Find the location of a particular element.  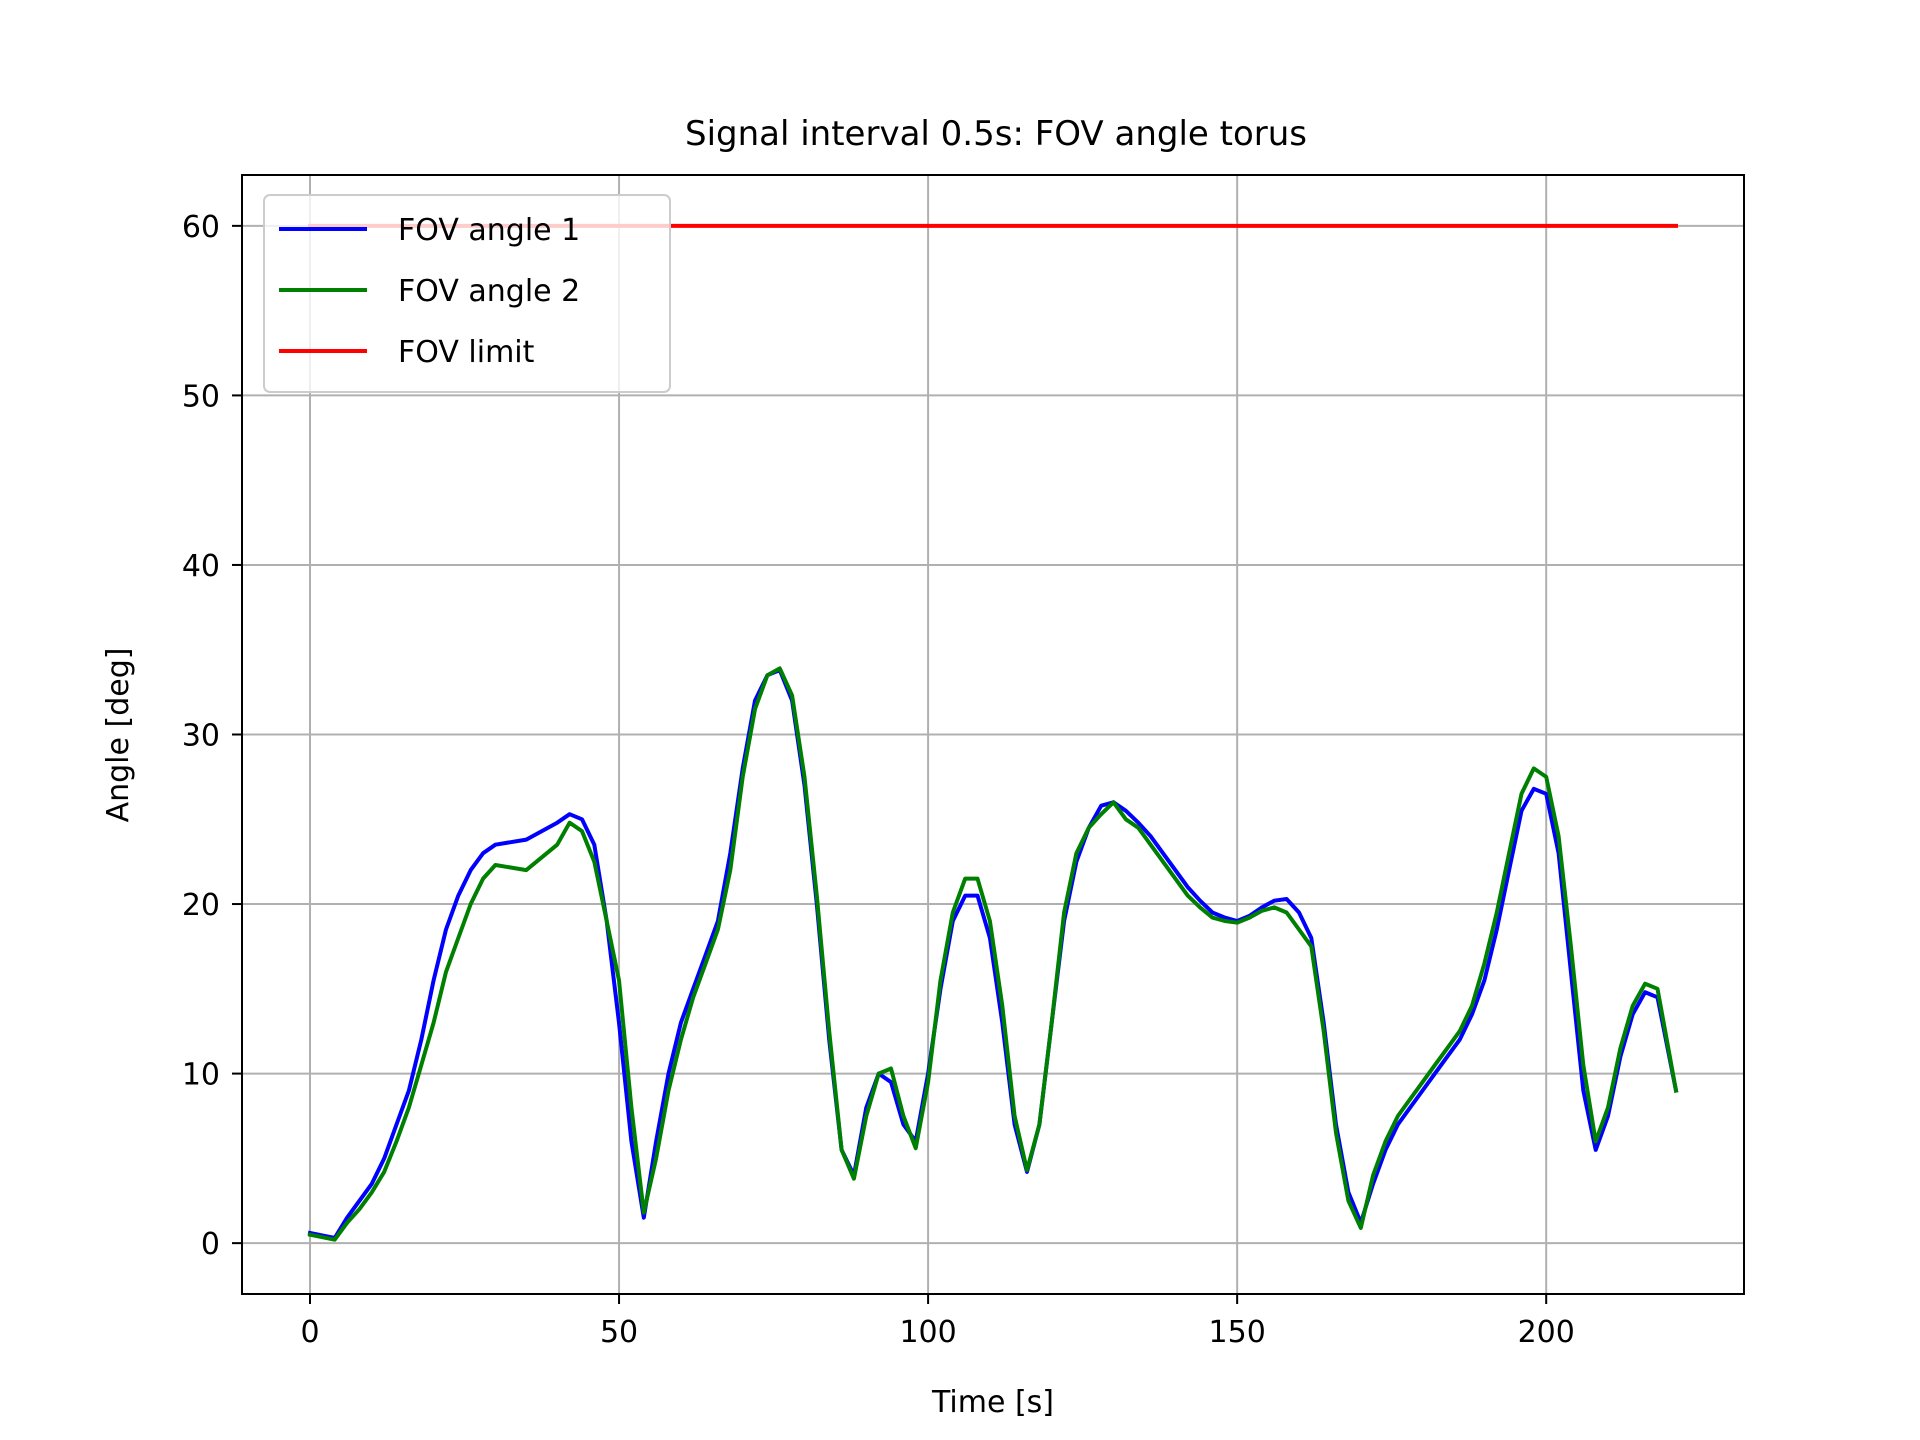

y-tick-label: 40 is located at coordinates (201, 566).